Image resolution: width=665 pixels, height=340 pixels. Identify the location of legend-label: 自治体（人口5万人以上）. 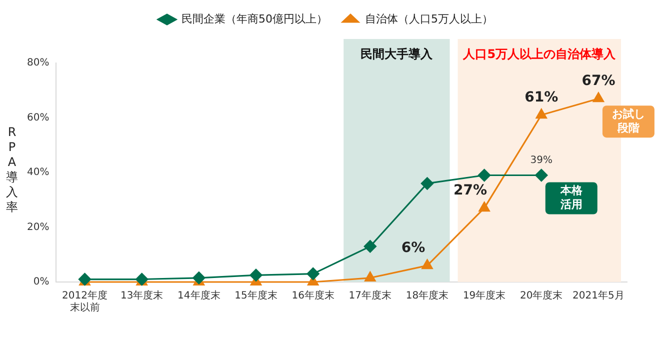
(429, 19).